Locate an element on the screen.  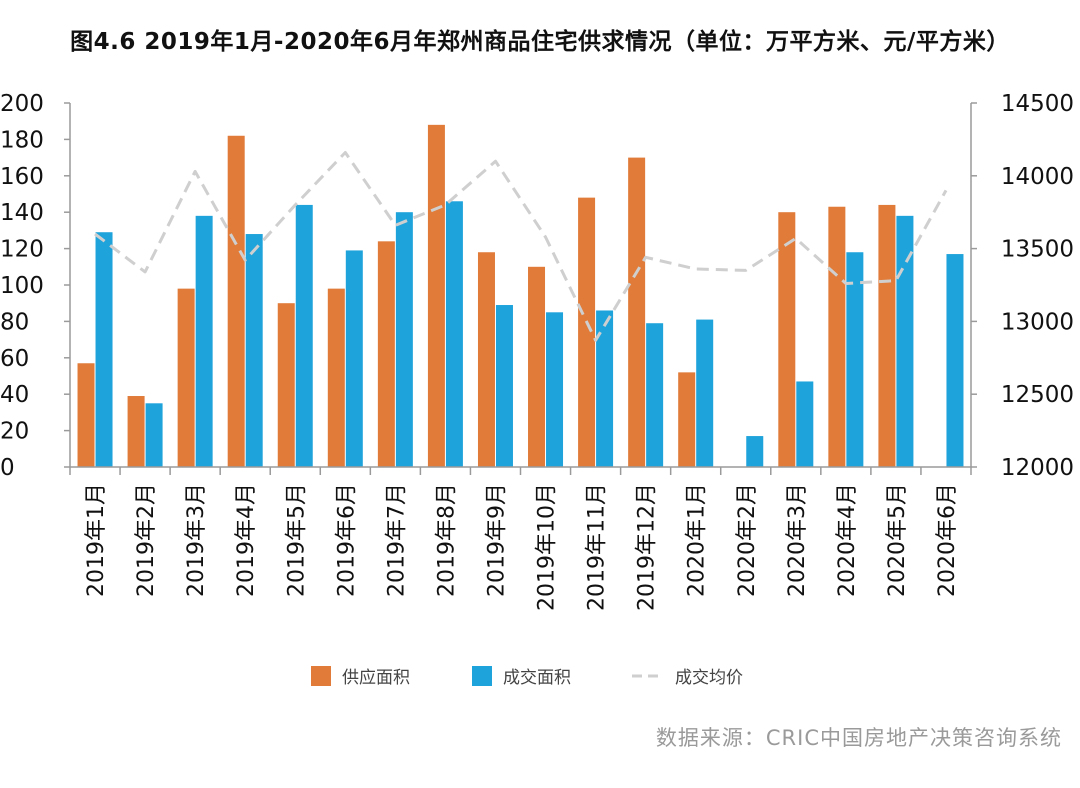
x-category-label: 2019年6月 is located at coordinates (346, 540).